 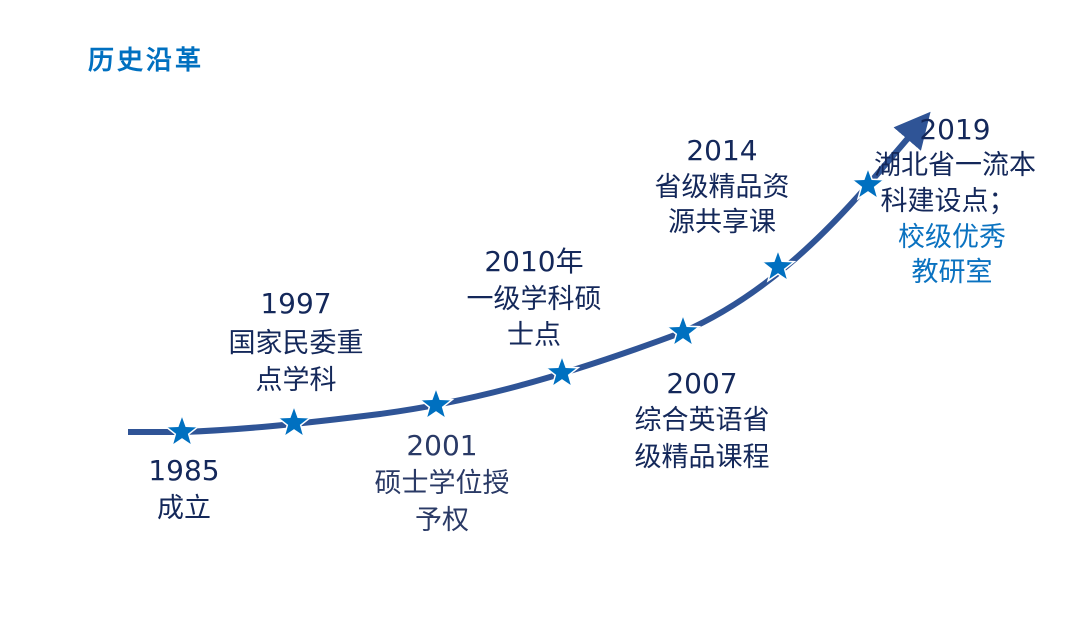 I want to click on milestone-text: 一级学科硕, so click(x=534, y=299).